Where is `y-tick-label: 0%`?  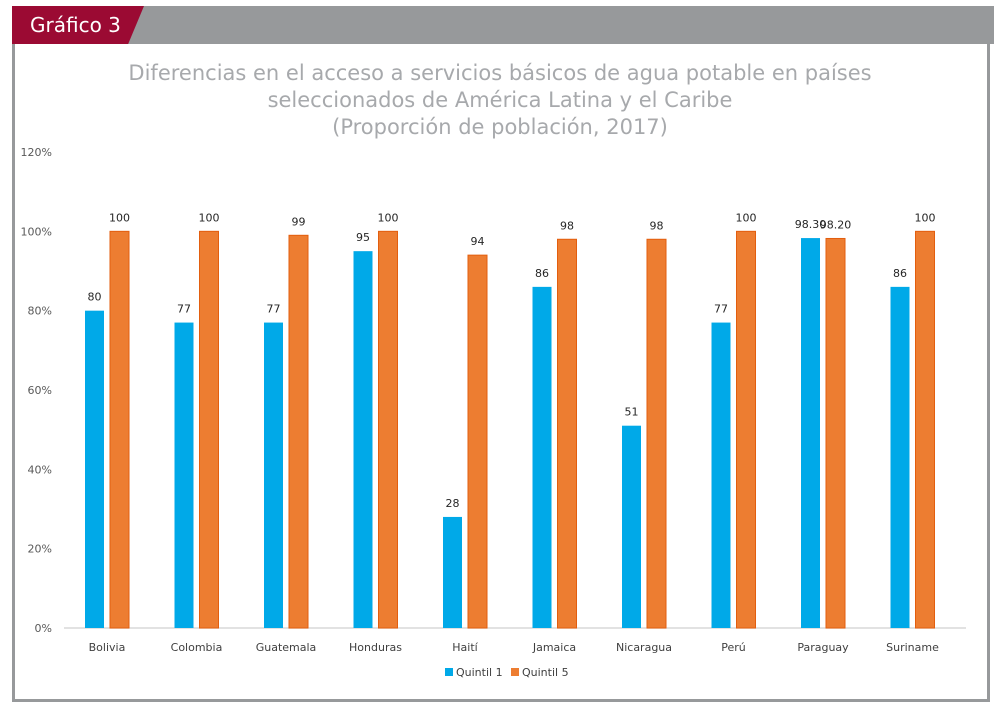
y-tick-label: 0% is located at coordinates (43, 628).